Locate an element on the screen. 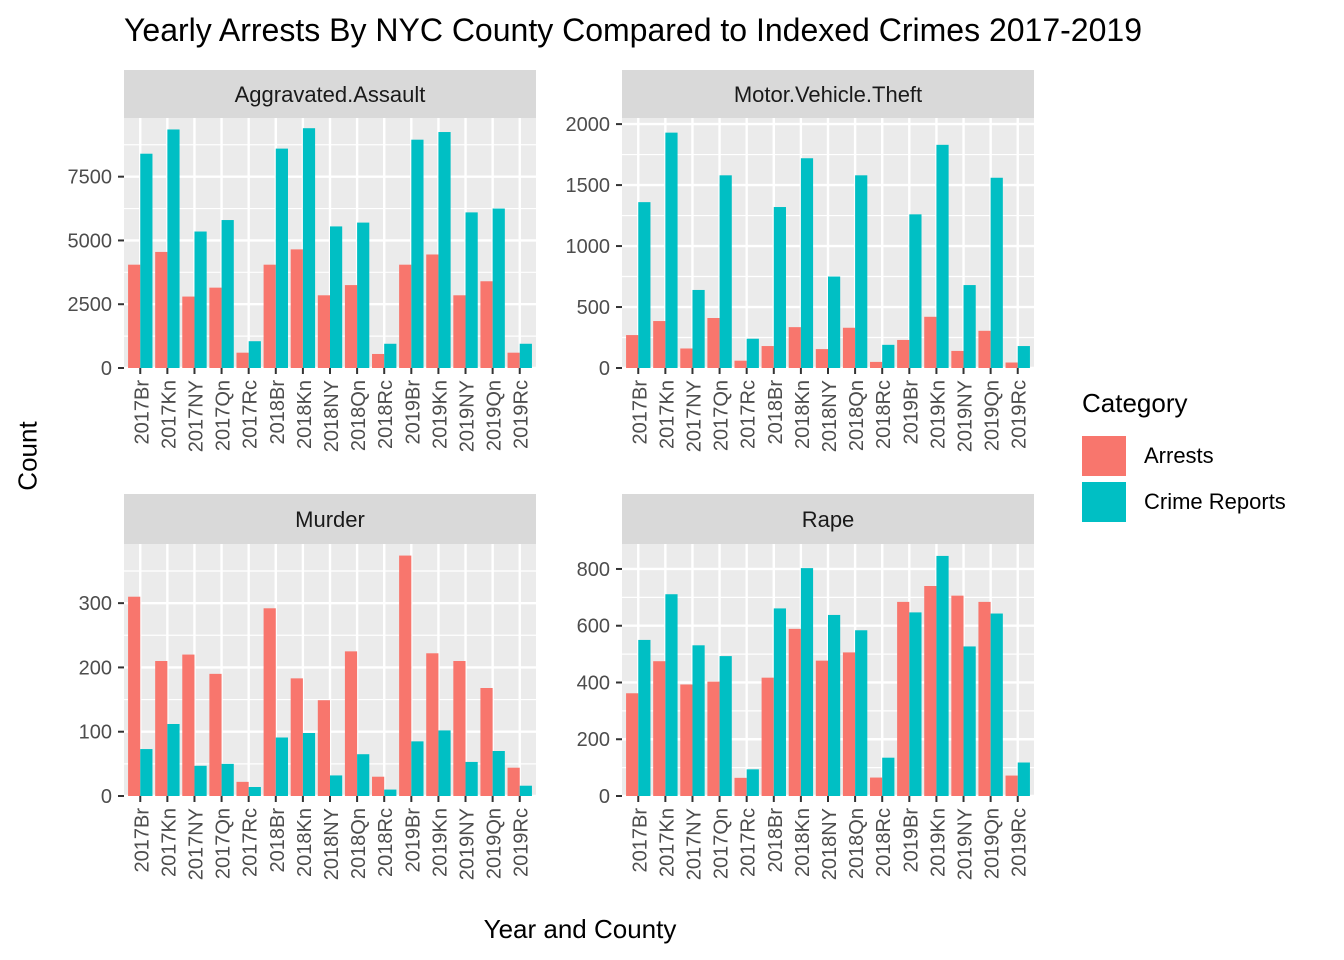 The width and height of the screenshot is (1344, 960). bar-rape-arrests-2019qn is located at coordinates (984, 698).